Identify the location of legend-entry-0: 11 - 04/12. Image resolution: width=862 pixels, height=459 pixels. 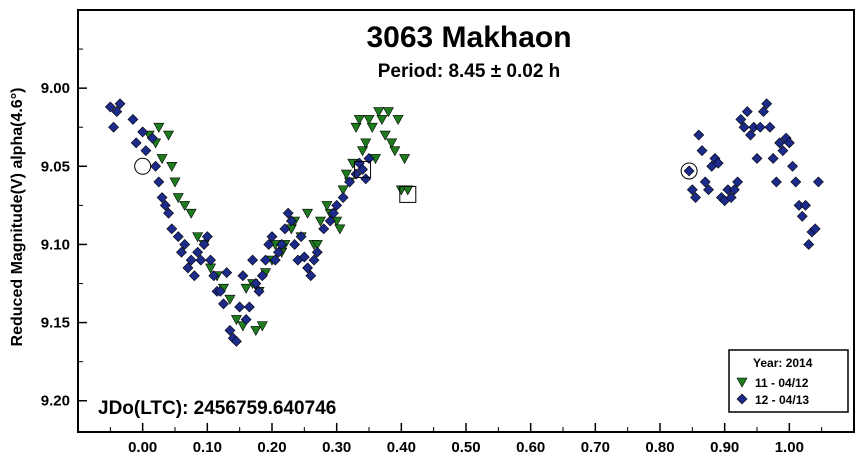
(782, 383).